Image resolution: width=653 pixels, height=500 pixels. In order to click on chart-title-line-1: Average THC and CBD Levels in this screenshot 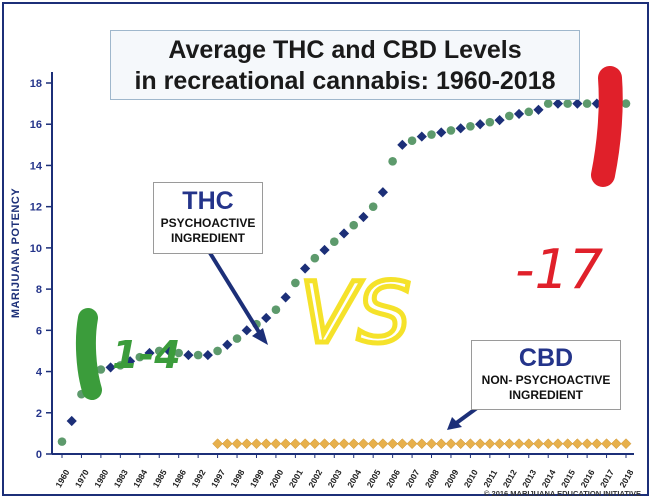, I will do `click(345, 50)`.